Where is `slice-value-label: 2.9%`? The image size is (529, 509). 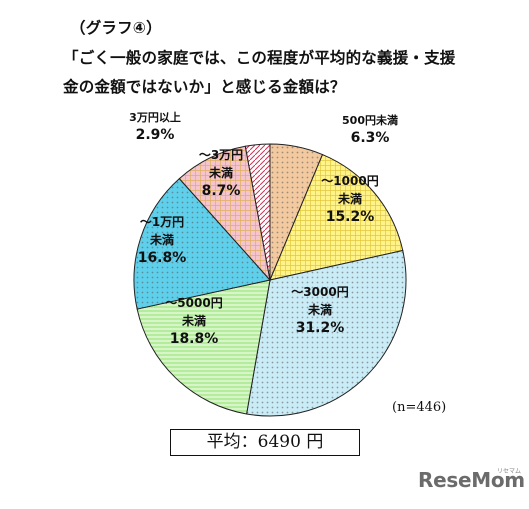
slice-value-label: 2.9% is located at coordinates (155, 135).